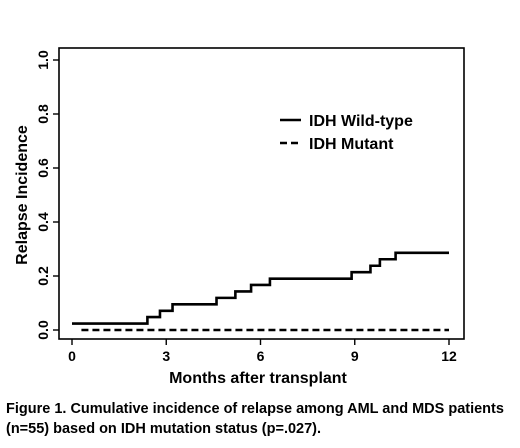 The width and height of the screenshot is (520, 448). What do you see at coordinates (43, 168) in the screenshot?
I see `y-tick-label: 0.6` at bounding box center [43, 168].